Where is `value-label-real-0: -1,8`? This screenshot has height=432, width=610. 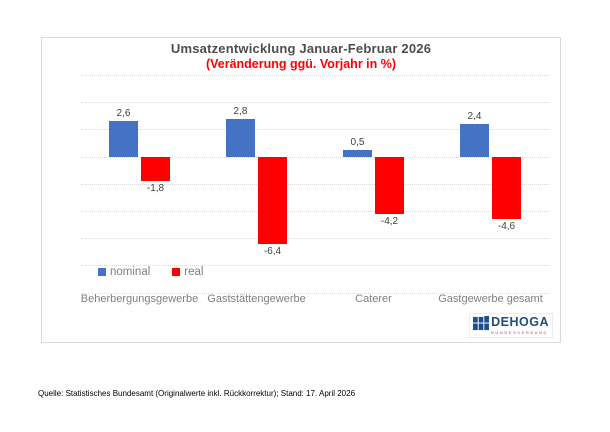 value-label-real-0: -1,8 is located at coordinates (155, 189).